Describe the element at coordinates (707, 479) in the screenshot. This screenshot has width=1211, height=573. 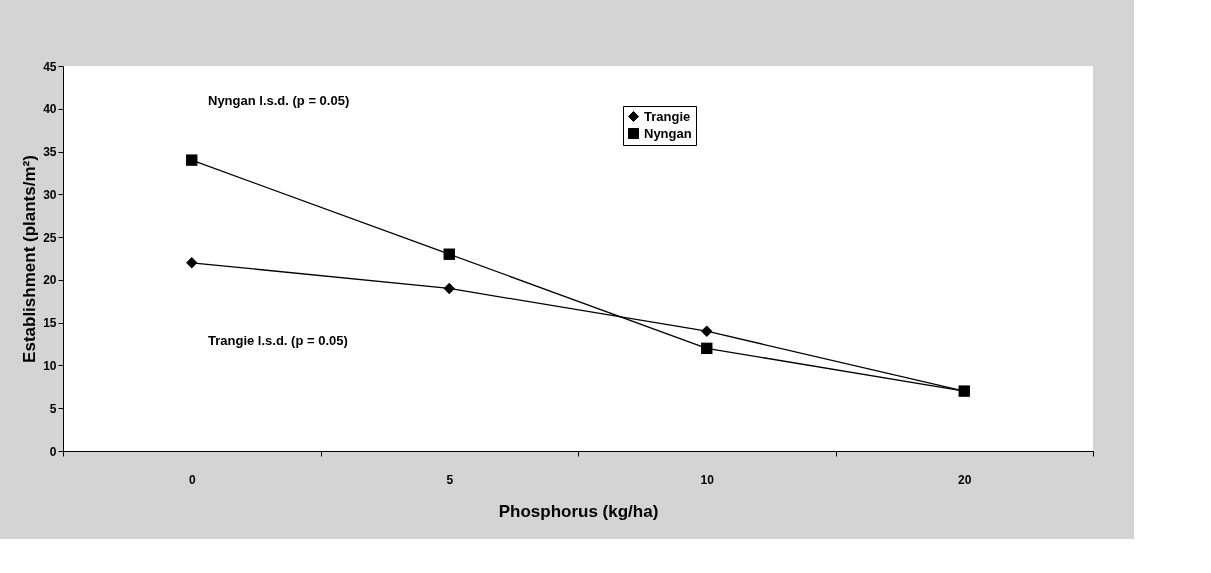
I see `x-tick-label: 10` at that location.